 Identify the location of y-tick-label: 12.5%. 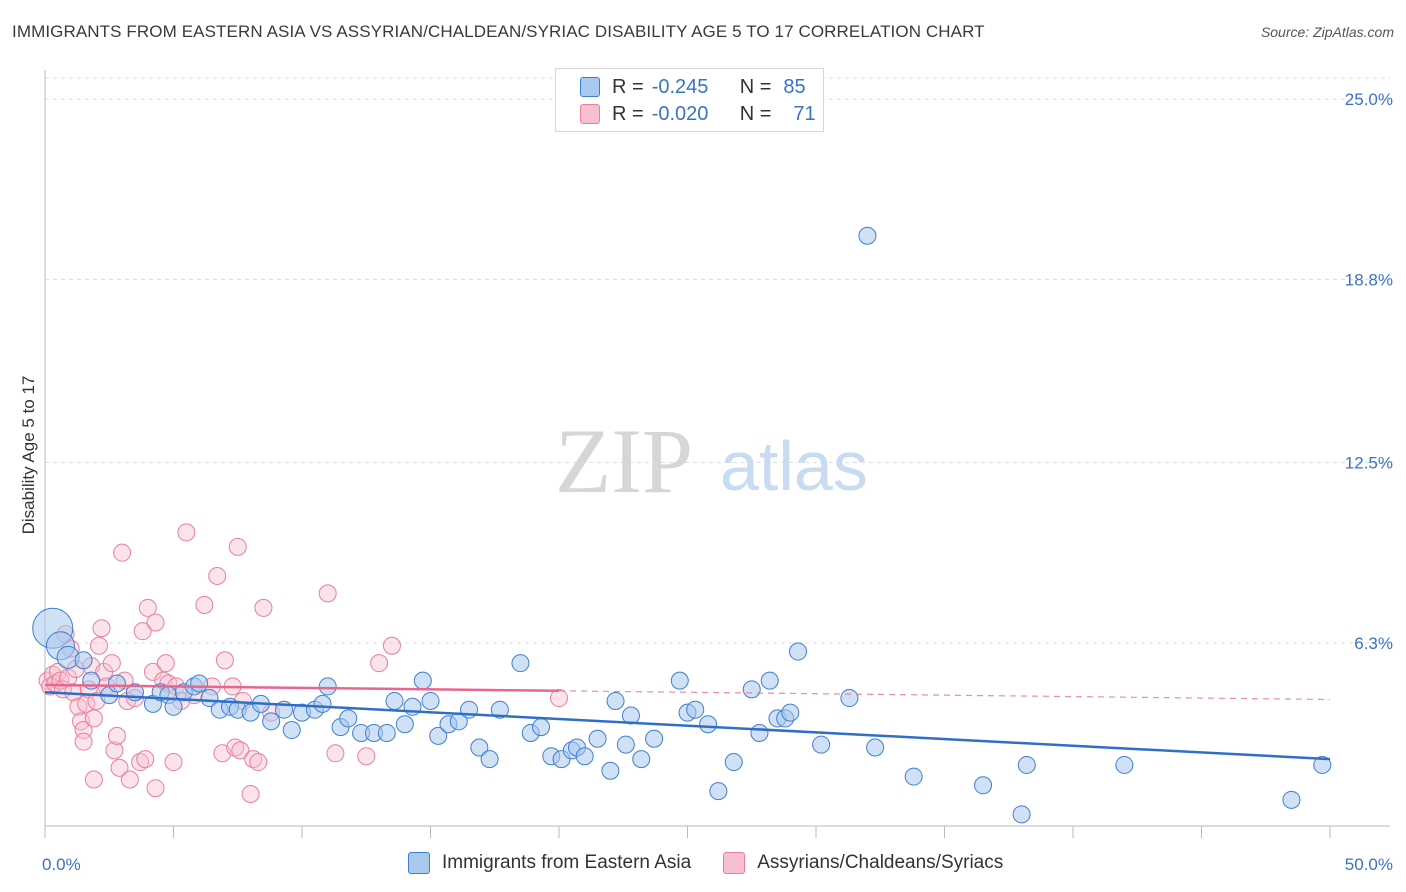
(1369, 463).